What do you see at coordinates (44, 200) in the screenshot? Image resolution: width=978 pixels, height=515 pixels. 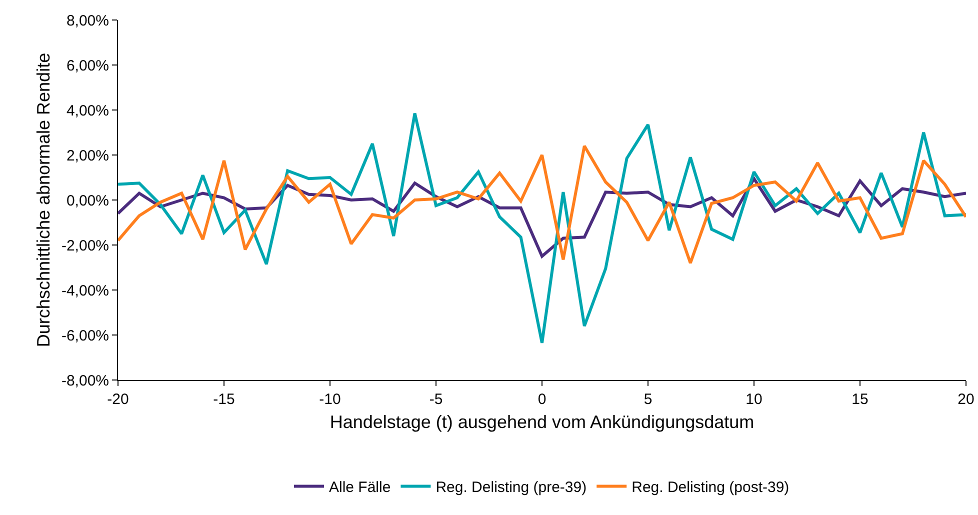 I see `y-axis-title: Durchschnittliche abnormale Rendite` at bounding box center [44, 200].